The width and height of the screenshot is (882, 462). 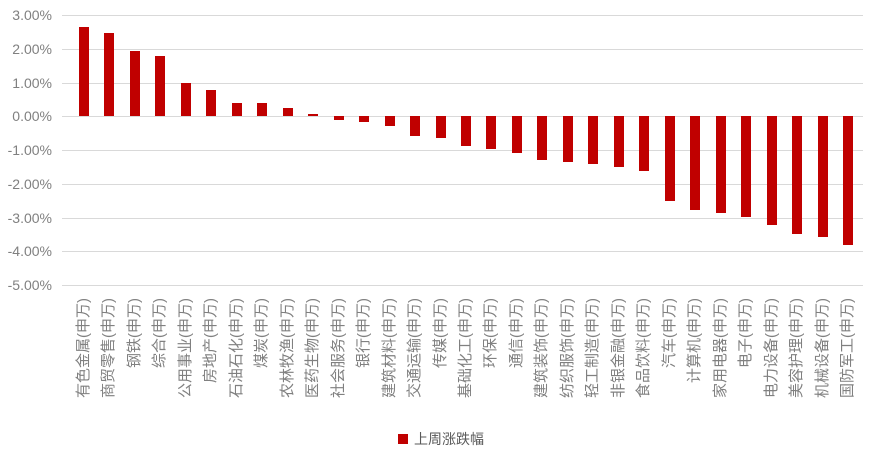 I want to click on x-axis-label-text: 计算机(申万), so click(x=695, y=340).